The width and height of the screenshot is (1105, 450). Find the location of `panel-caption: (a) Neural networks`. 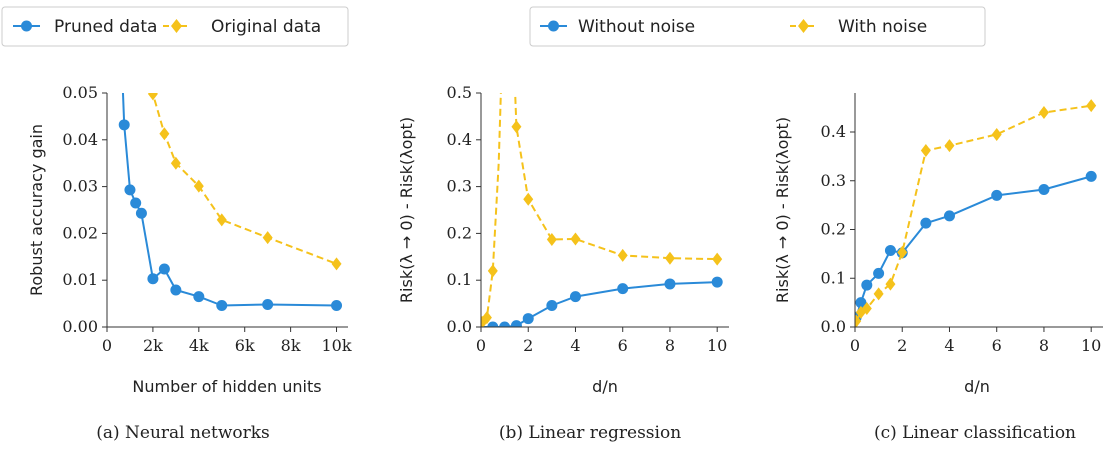

panel-caption: (a) Neural networks is located at coordinates (183, 433).